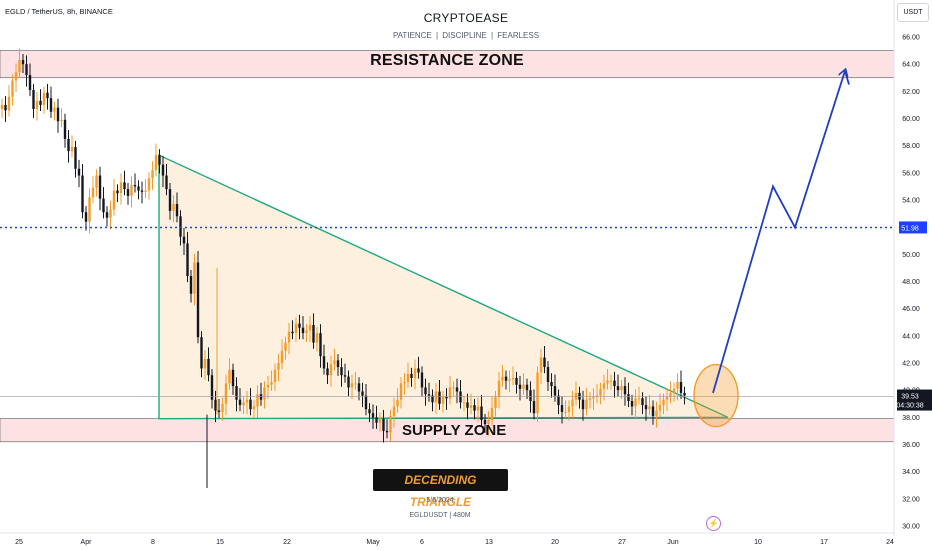  Describe the element at coordinates (911, 146) in the screenshot. I see `y-tick-label: 58.00` at that location.